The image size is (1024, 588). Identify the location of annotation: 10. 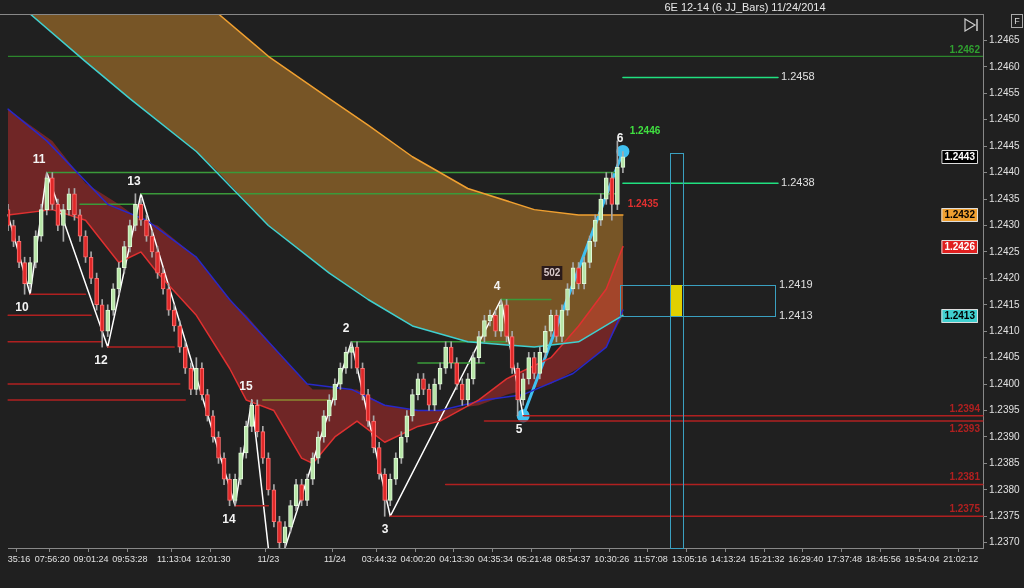
(22, 307).